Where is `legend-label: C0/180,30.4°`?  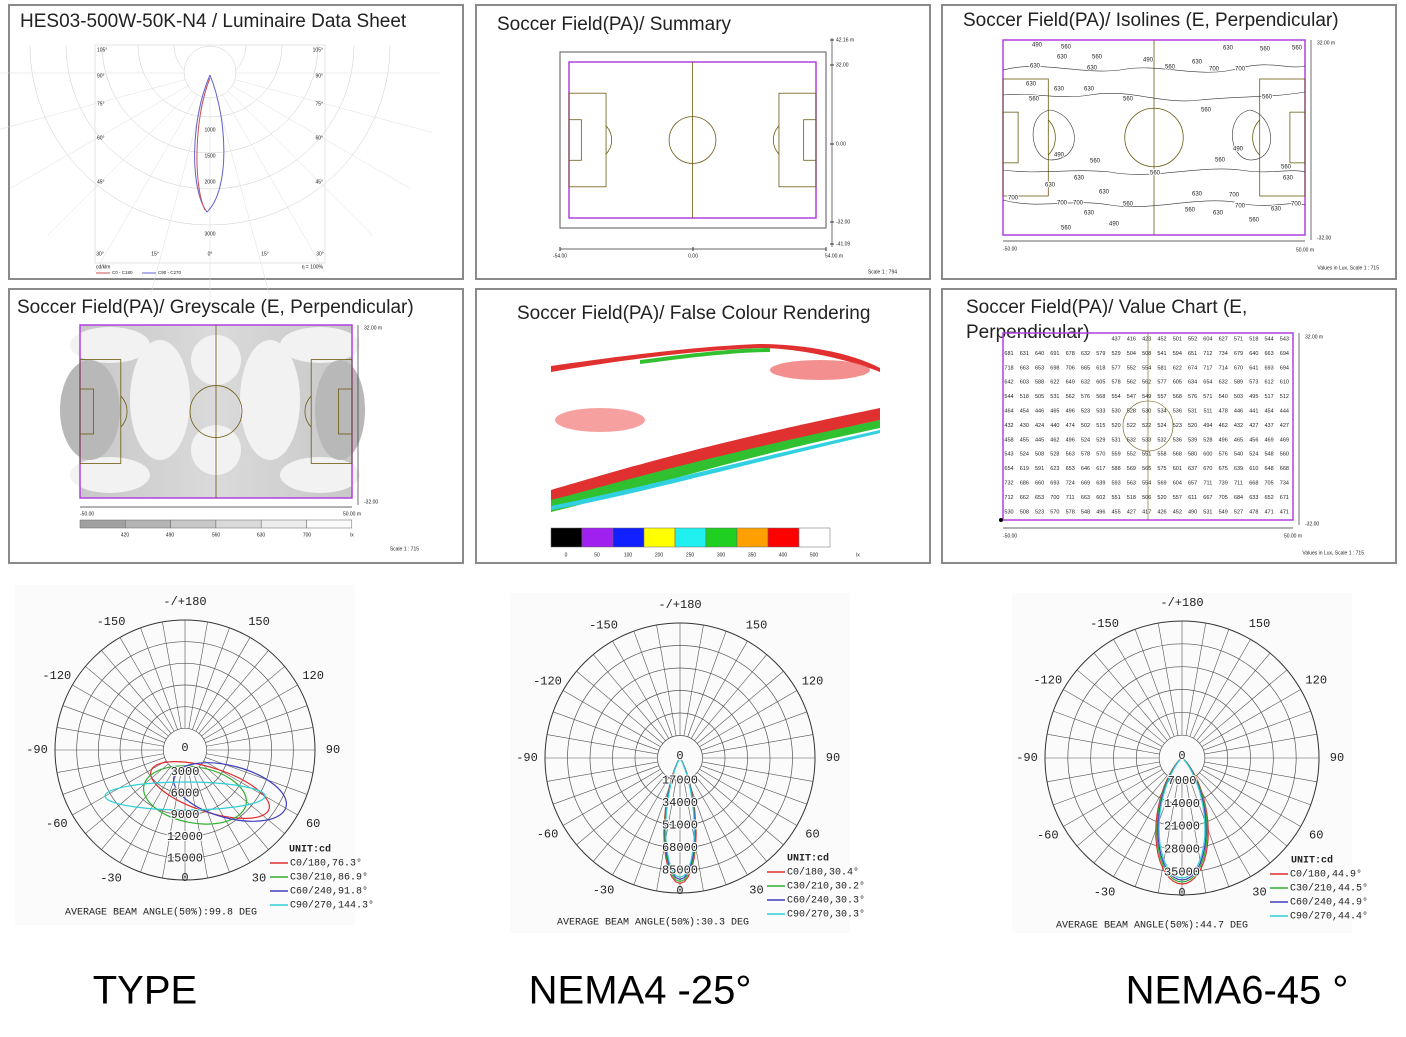 legend-label: C0/180,30.4° is located at coordinates (823, 873).